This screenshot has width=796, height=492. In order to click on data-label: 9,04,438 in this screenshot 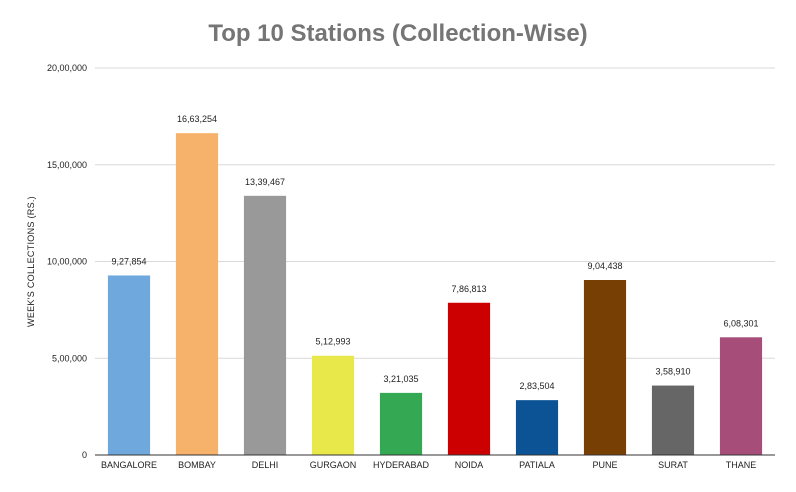, I will do `click(604, 266)`.